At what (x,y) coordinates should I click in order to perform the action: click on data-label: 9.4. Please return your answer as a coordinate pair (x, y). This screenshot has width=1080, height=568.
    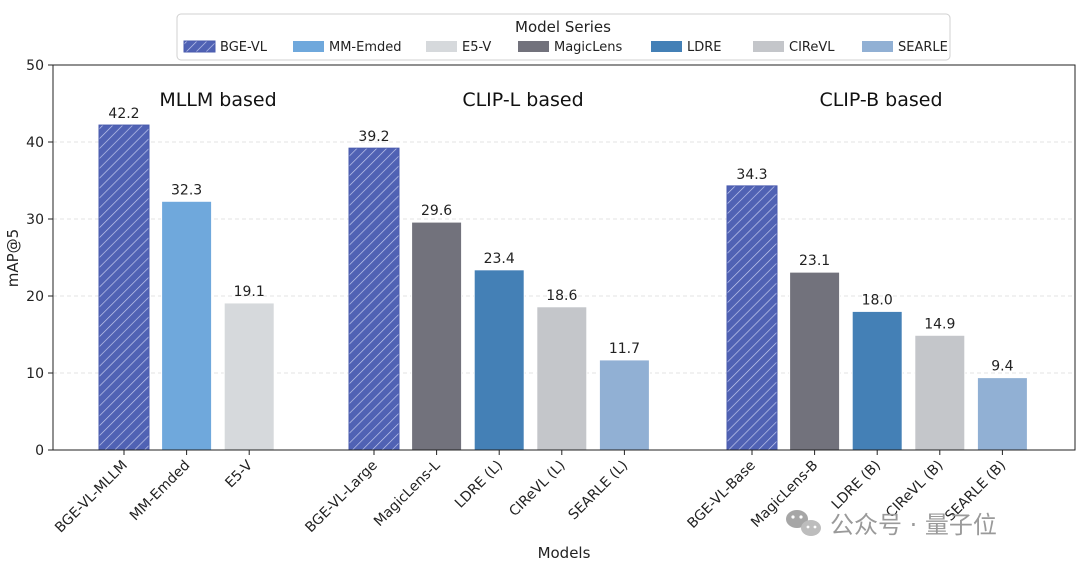
    Looking at the image, I should click on (1002, 367).